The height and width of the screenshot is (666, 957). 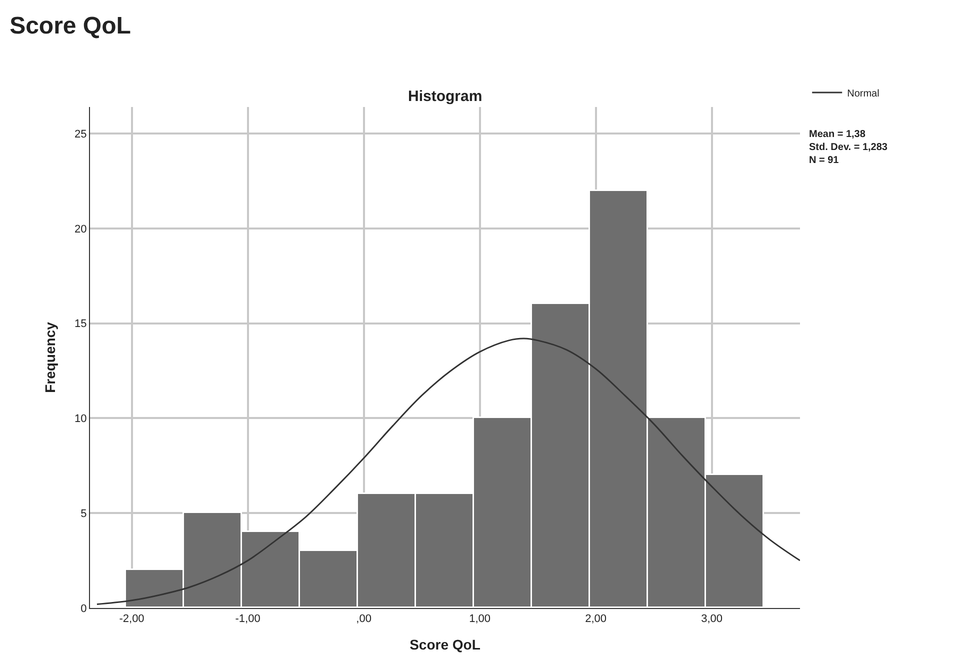 What do you see at coordinates (712, 619) in the screenshot?
I see `x-tick-label: 3,00` at bounding box center [712, 619].